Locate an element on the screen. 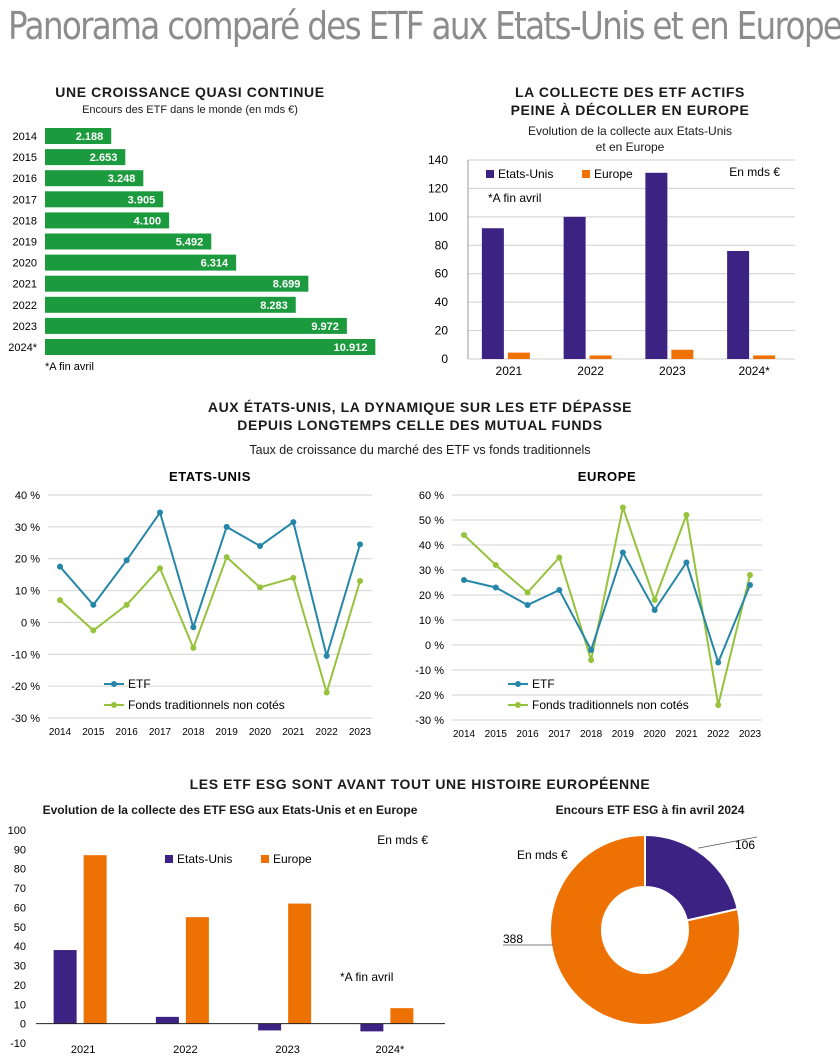 Image resolution: width=840 pixels, height=1056 pixels. legend-label: ETF is located at coordinates (543, 684).